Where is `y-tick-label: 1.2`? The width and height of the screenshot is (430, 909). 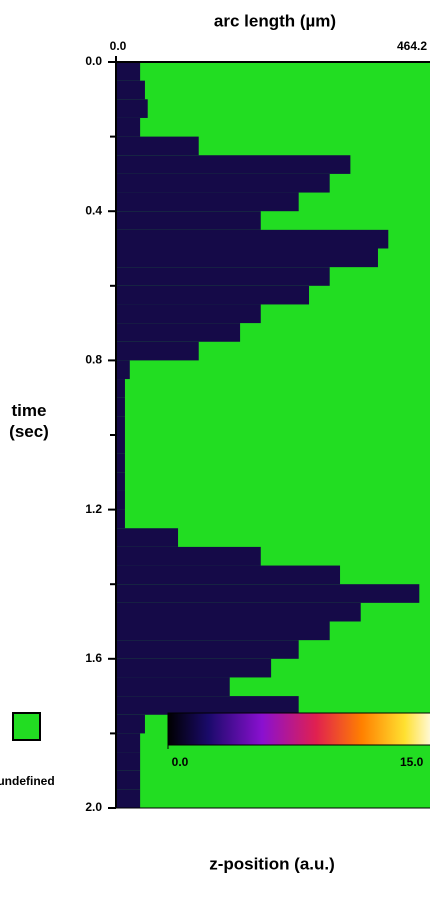
y-tick-label: 1.2 is located at coordinates (93, 509).